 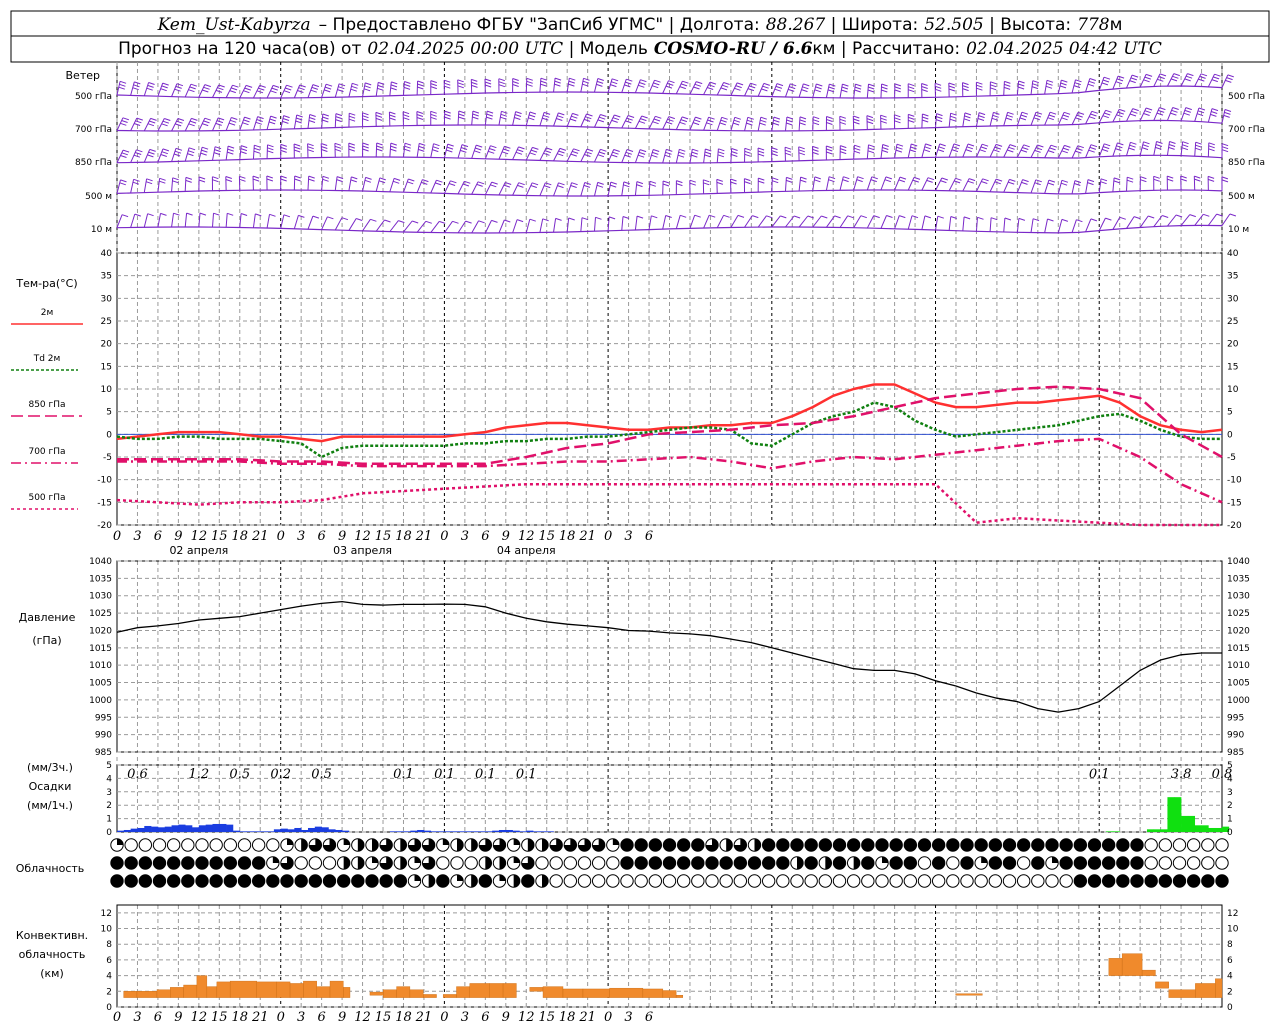 I want to click on convective-bar, so click(x=376, y=993).